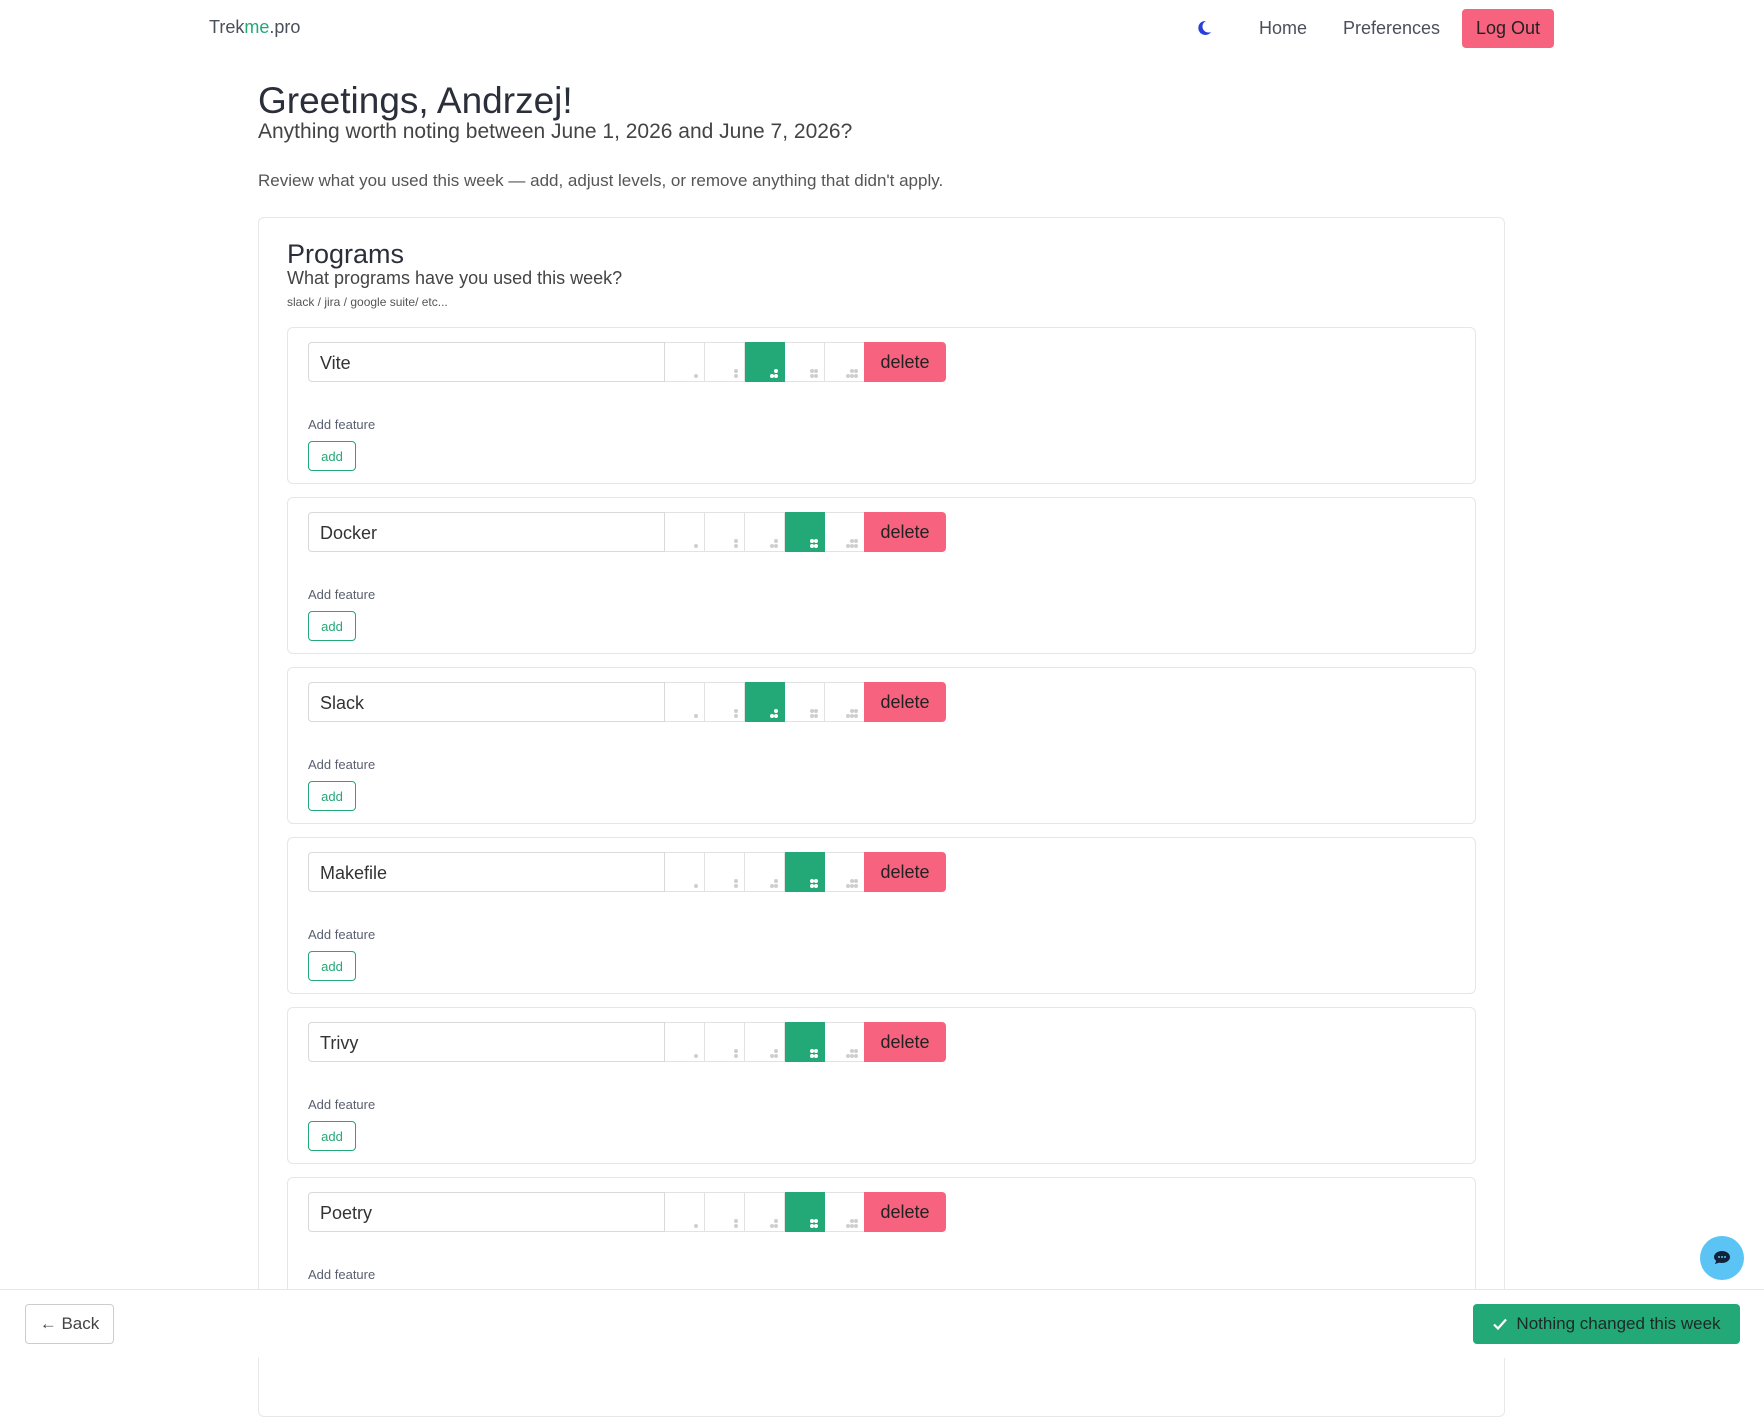 This screenshot has height=1417, width=1764. What do you see at coordinates (486, 1212) in the screenshot?
I see `program-name-input: Poetry` at bounding box center [486, 1212].